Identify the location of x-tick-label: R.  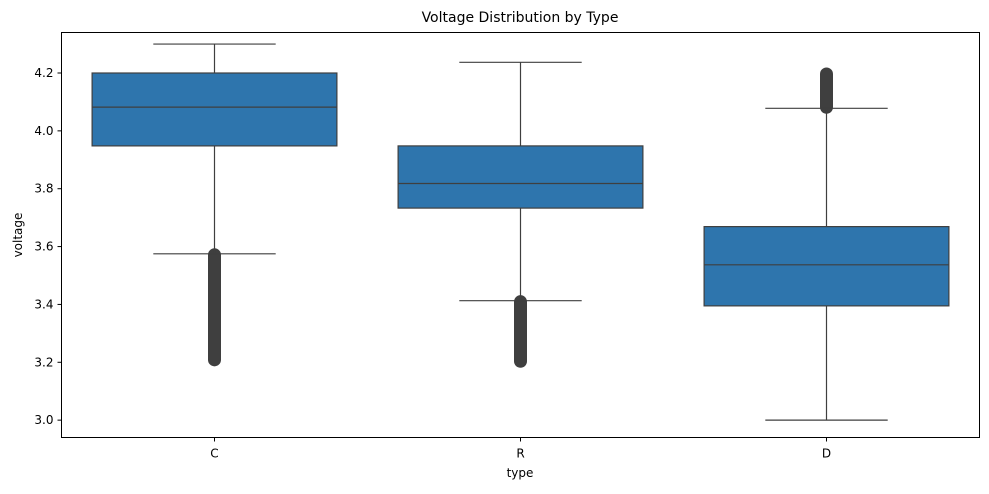
(520, 454).